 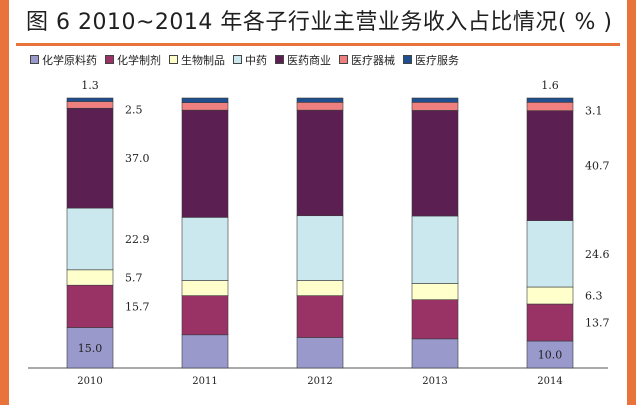 What do you see at coordinates (318, 44) in the screenshot?
I see `title-underline` at bounding box center [318, 44].